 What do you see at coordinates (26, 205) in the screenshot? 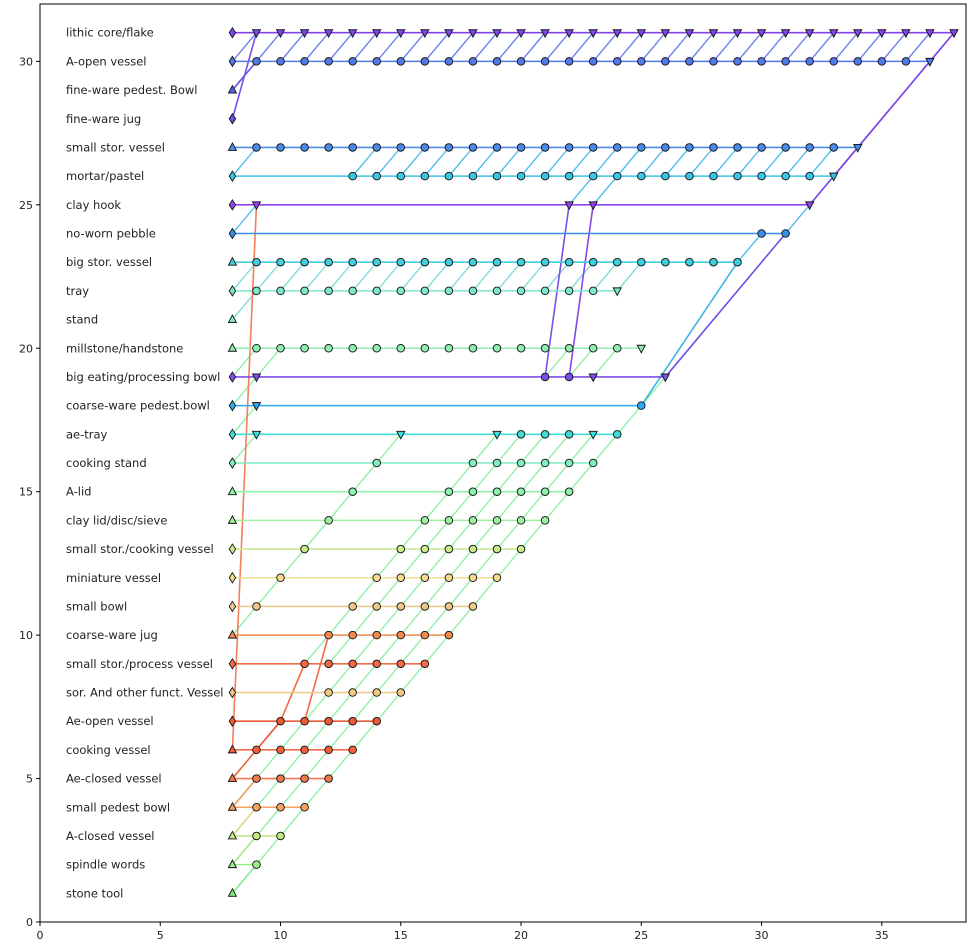
I see `y-tick-label: 25` at bounding box center [26, 205].